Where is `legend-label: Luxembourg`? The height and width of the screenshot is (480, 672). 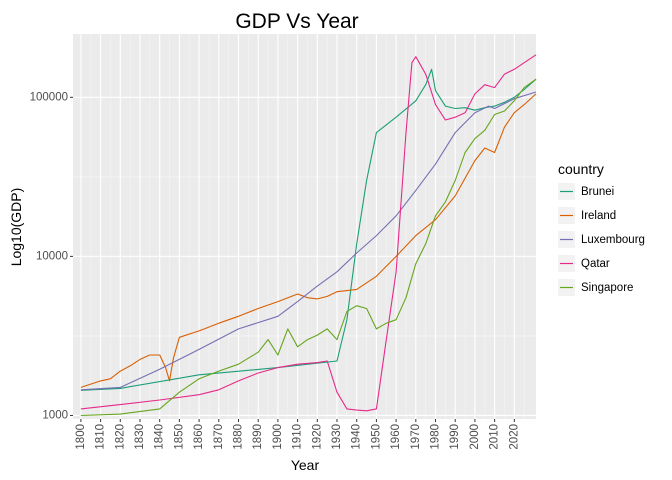
legend-label: Luxembourg is located at coordinates (613, 240).